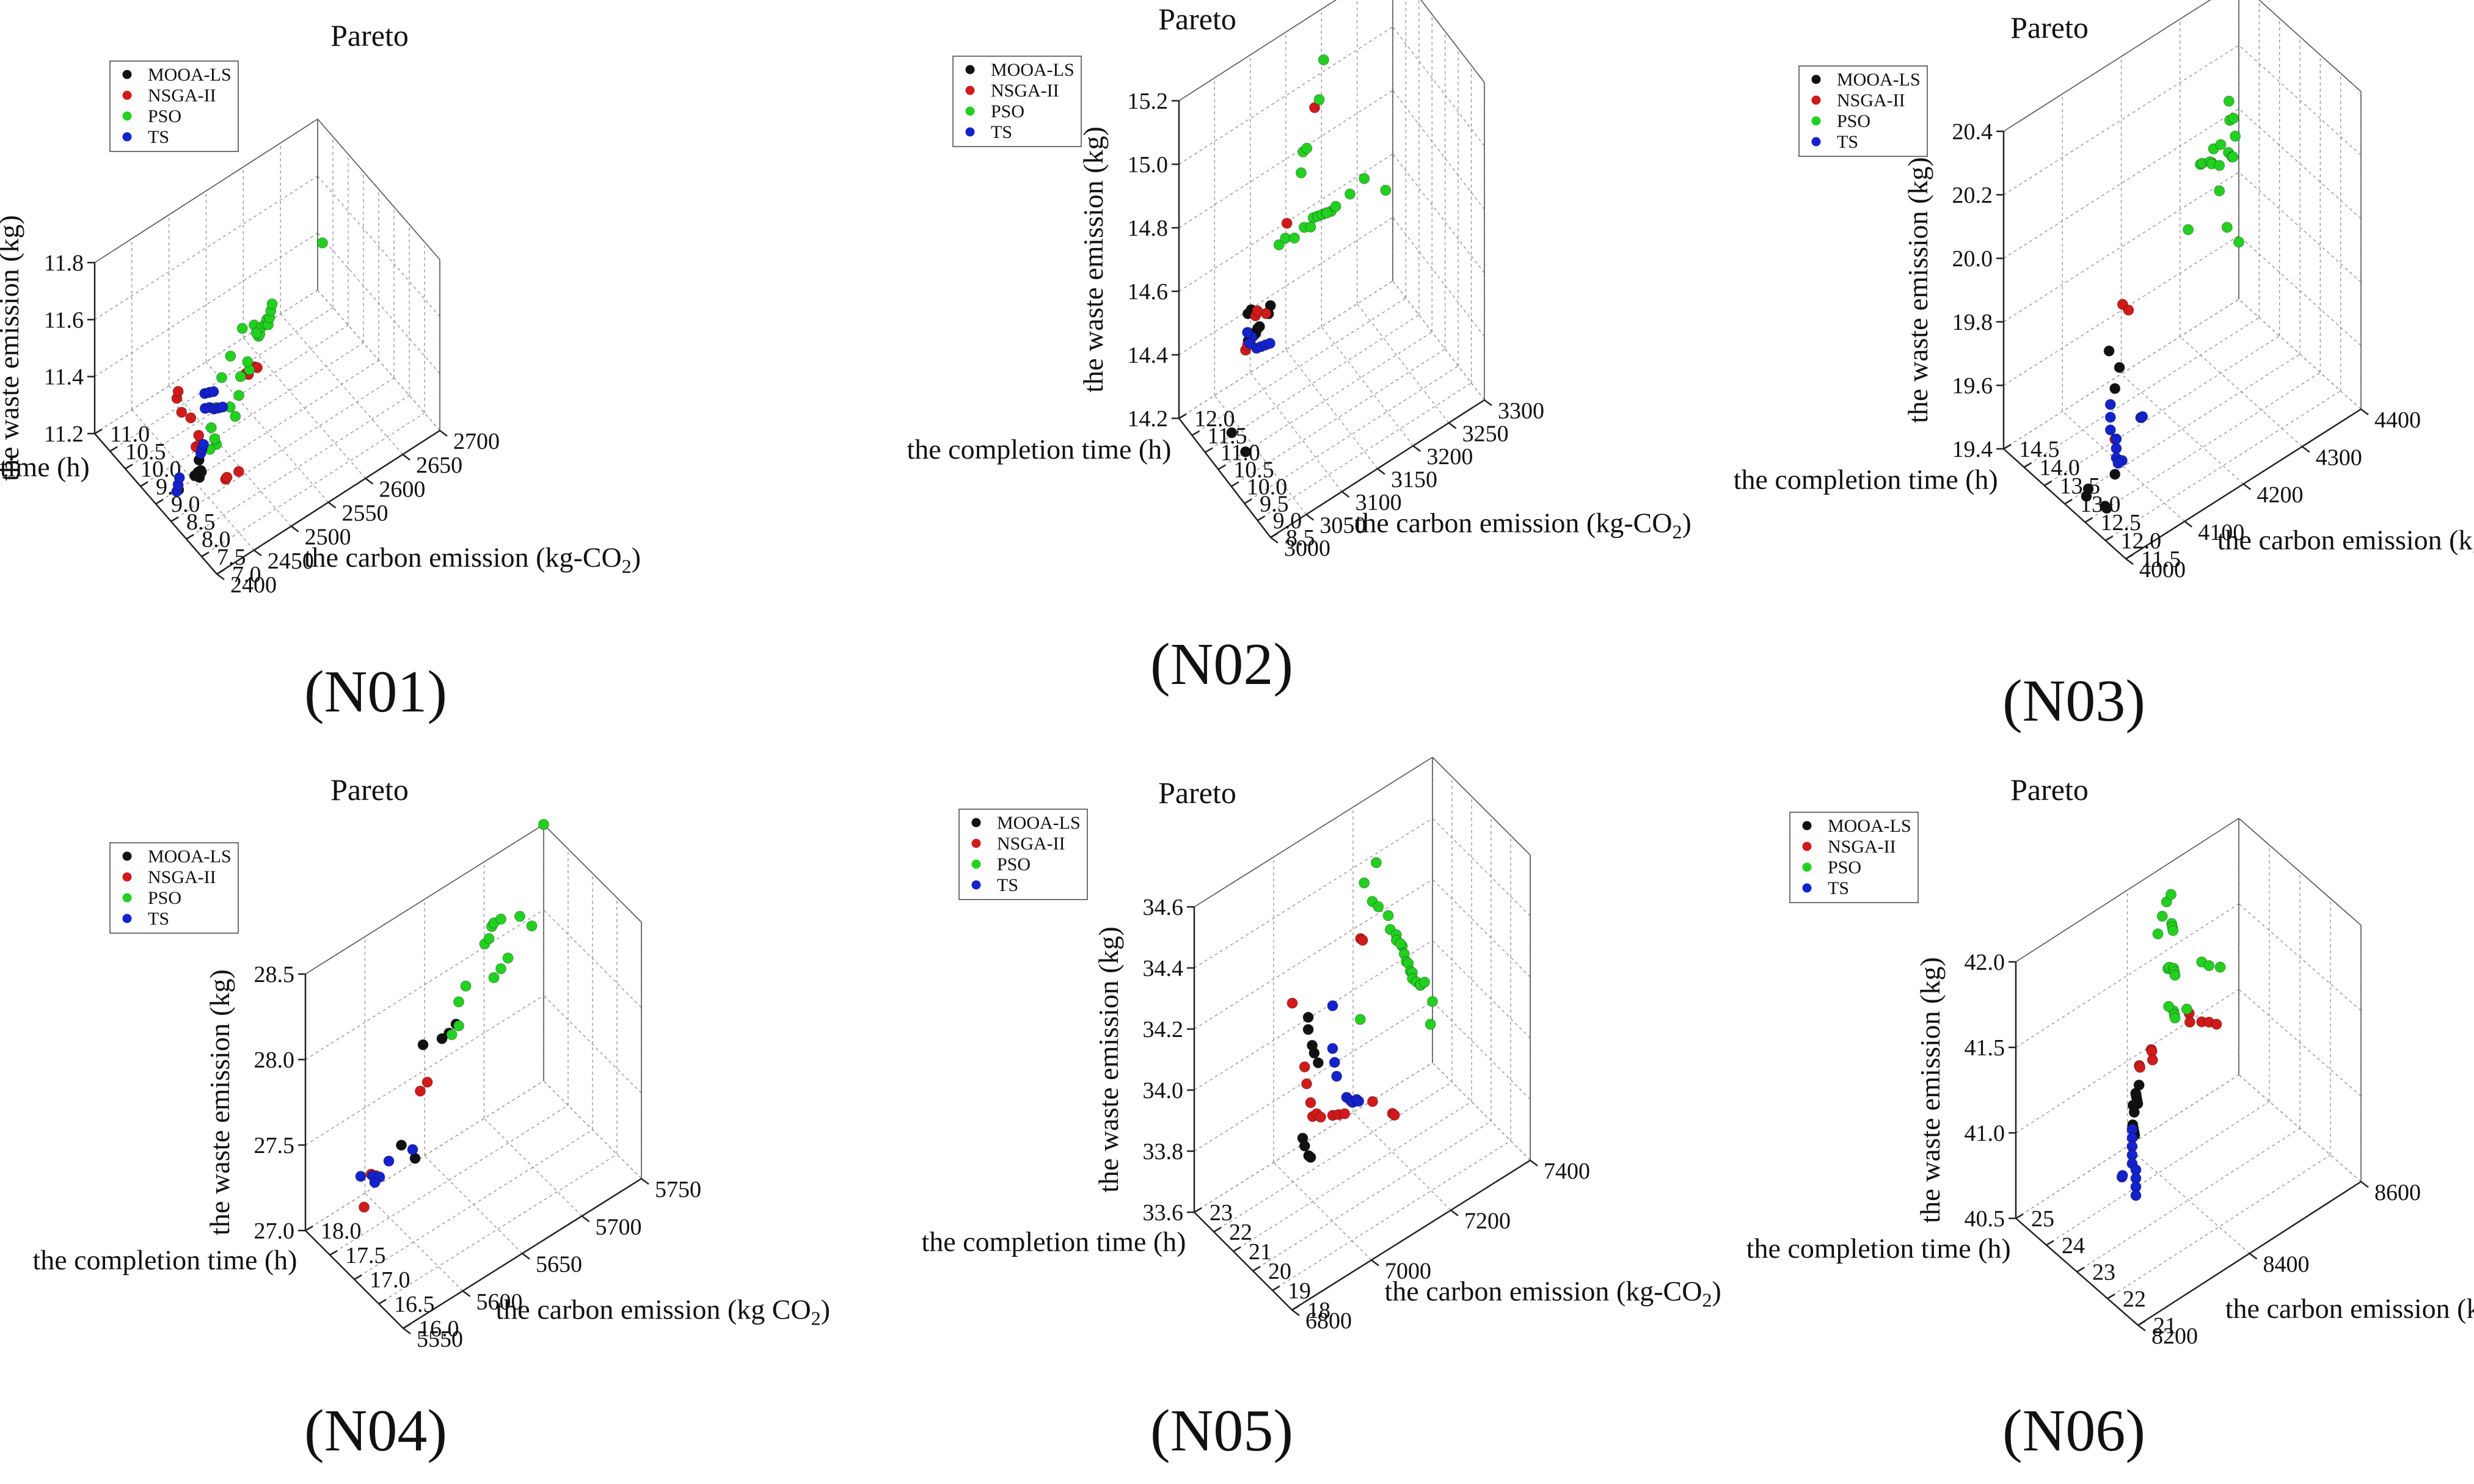 This screenshot has width=2474, height=1484. What do you see at coordinates (1973, 259) in the screenshot?
I see `z-tick-label: 20.0` at bounding box center [1973, 259].